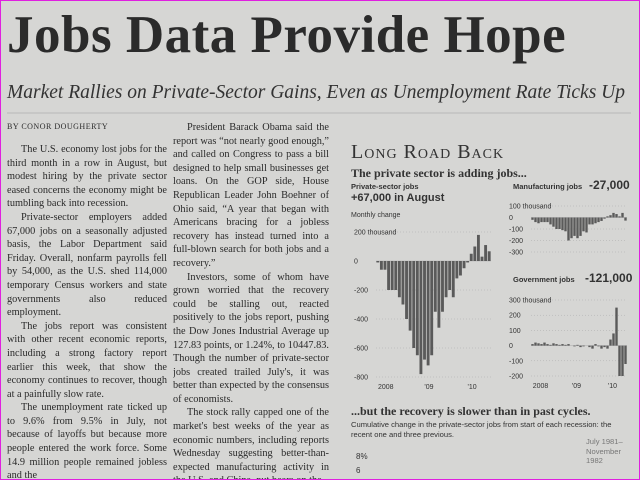 Image resolution: width=640 pixels, height=480 pixels. Describe the element at coordinates (287, 35) in the screenshot. I see `headline: Jobs Data Provide Hope` at that location.